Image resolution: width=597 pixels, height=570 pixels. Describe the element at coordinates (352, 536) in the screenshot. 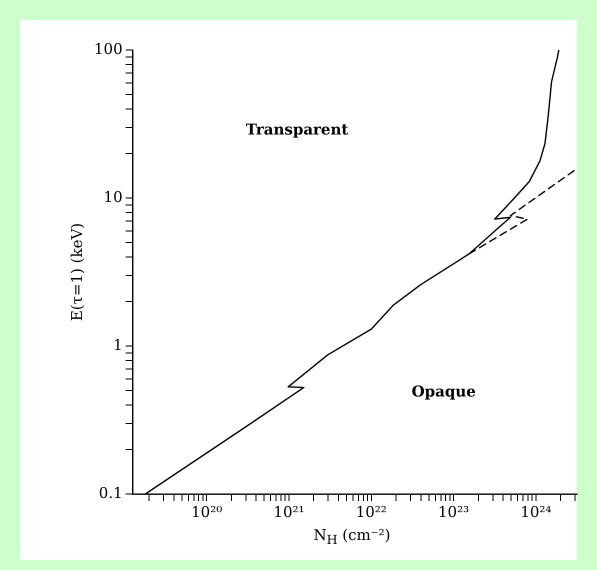

I see `x-axis-title: N$_{H}$ (cm⁻²)` at that location.